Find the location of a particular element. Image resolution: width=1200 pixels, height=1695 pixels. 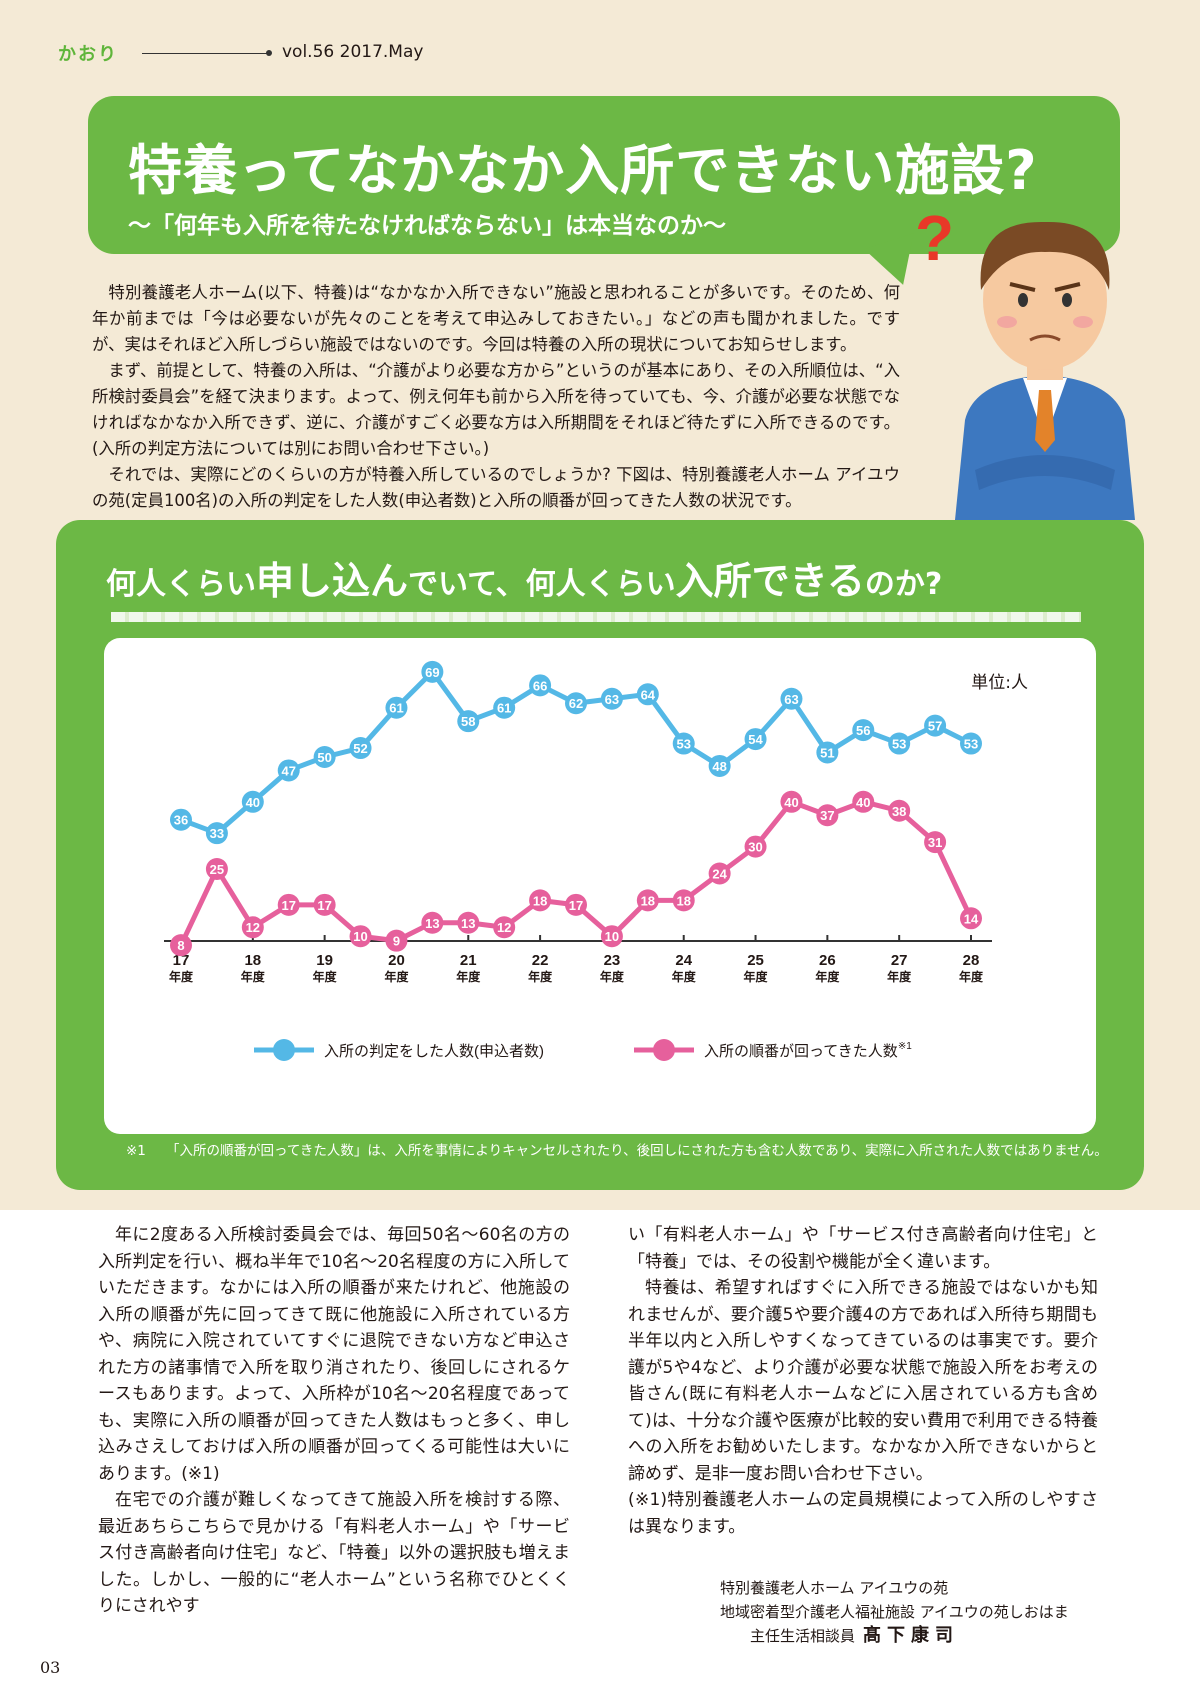

signature-role-line: 主任生活相談員 髙下康司 is located at coordinates (909, 1636).